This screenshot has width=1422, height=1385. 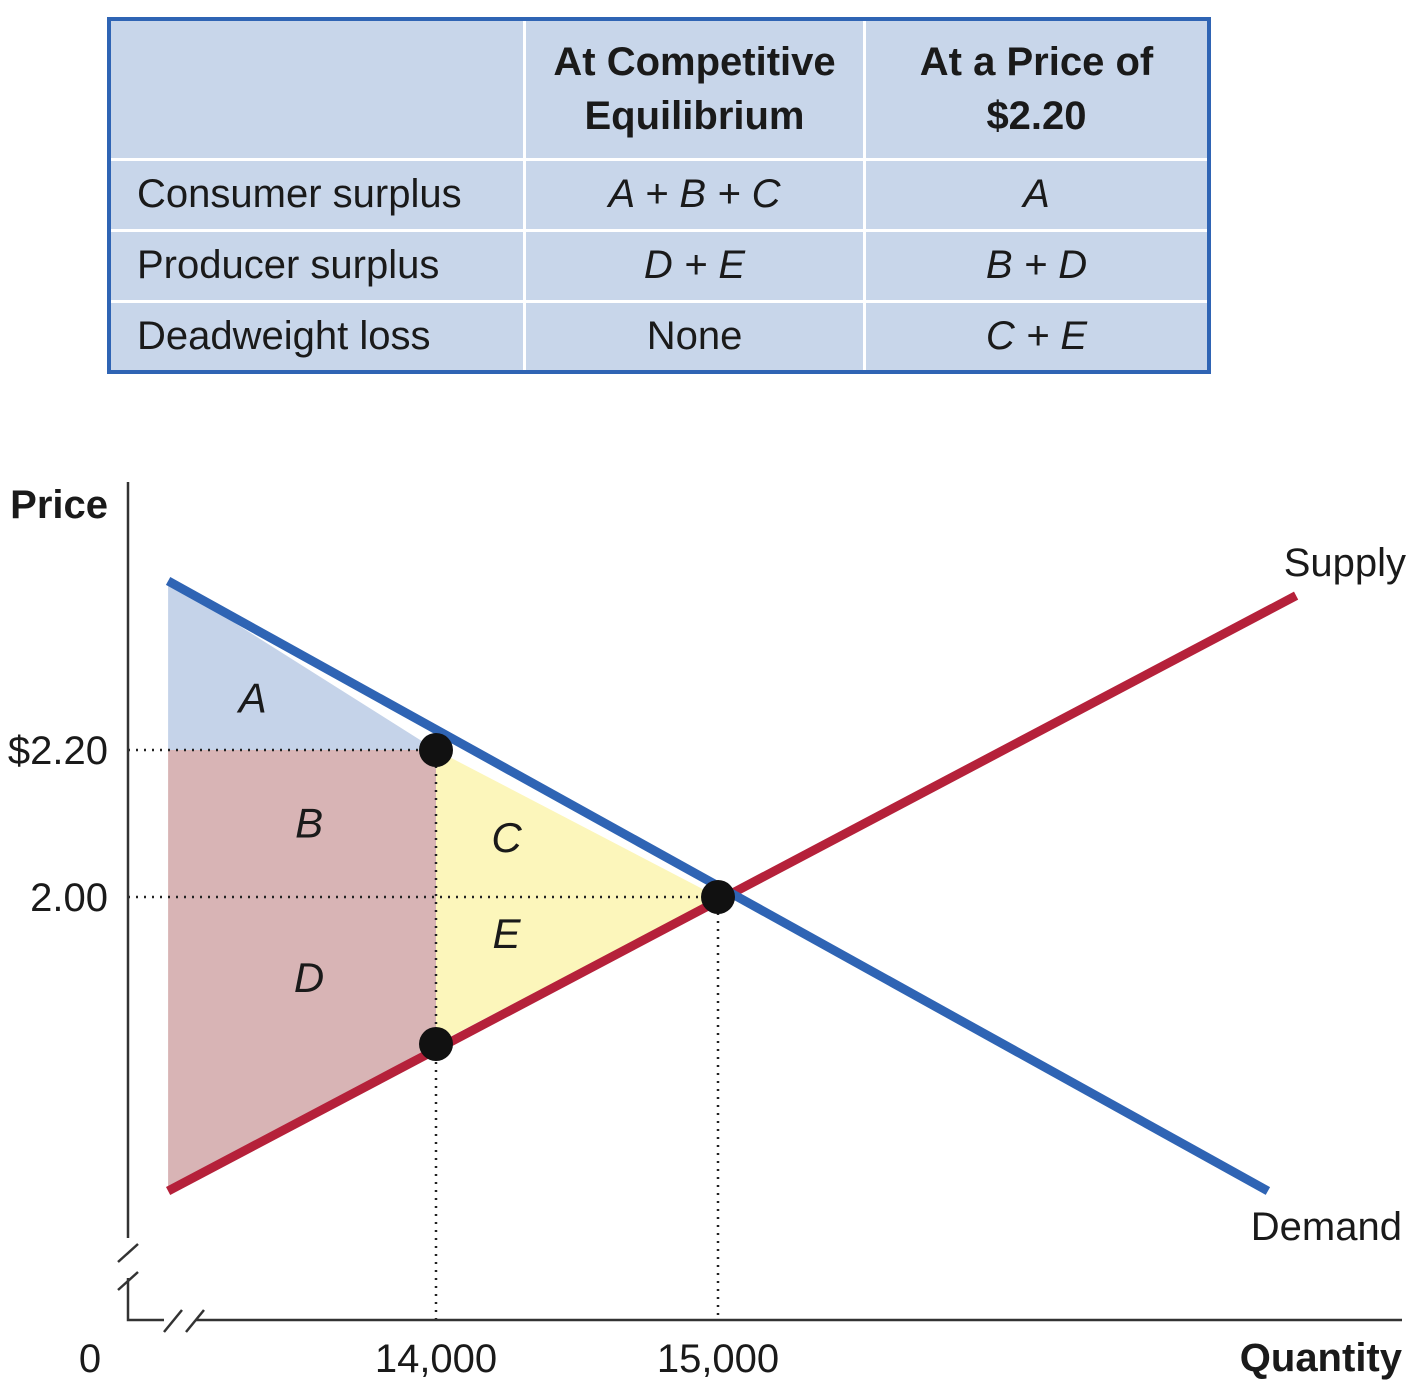 I want to click on x-axis-title: Quantity, so click(x=1321, y=1358).